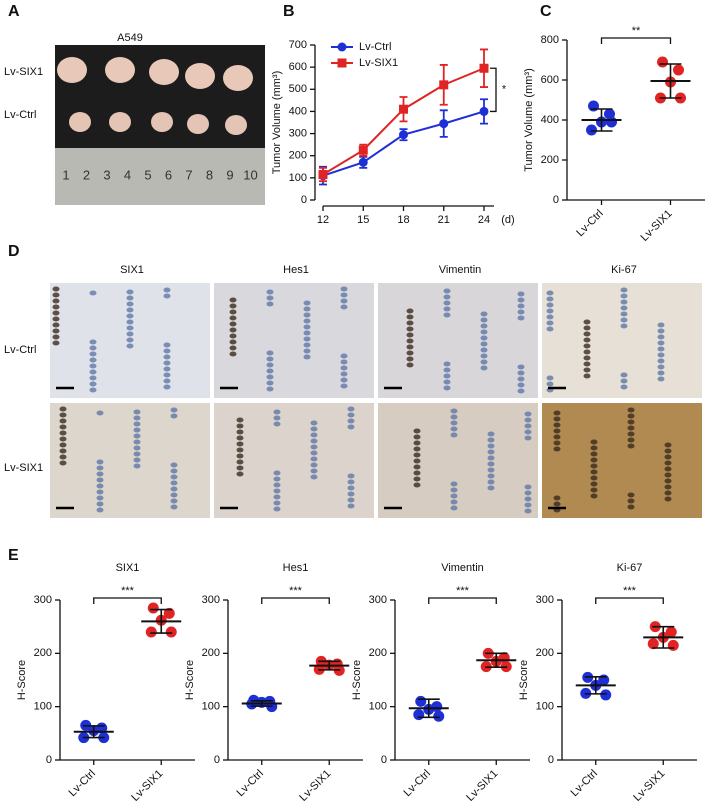  What do you see at coordinates (624, 270) in the screenshot?
I see `column-label: Ki-67` at bounding box center [624, 270].